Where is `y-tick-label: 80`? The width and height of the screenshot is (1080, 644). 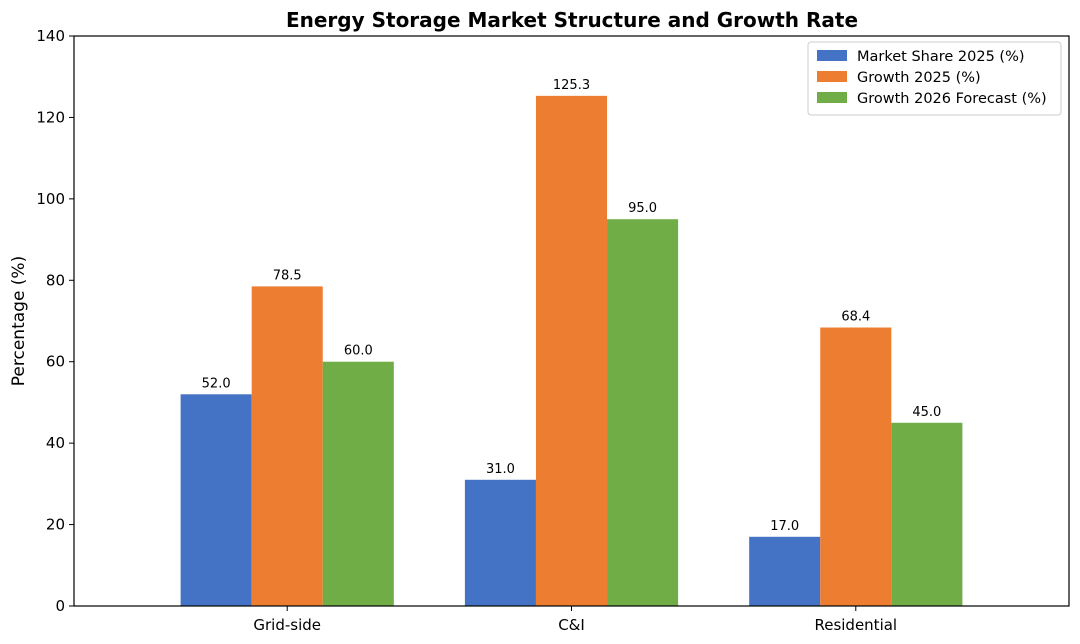 y-tick-label: 80 is located at coordinates (55, 280).